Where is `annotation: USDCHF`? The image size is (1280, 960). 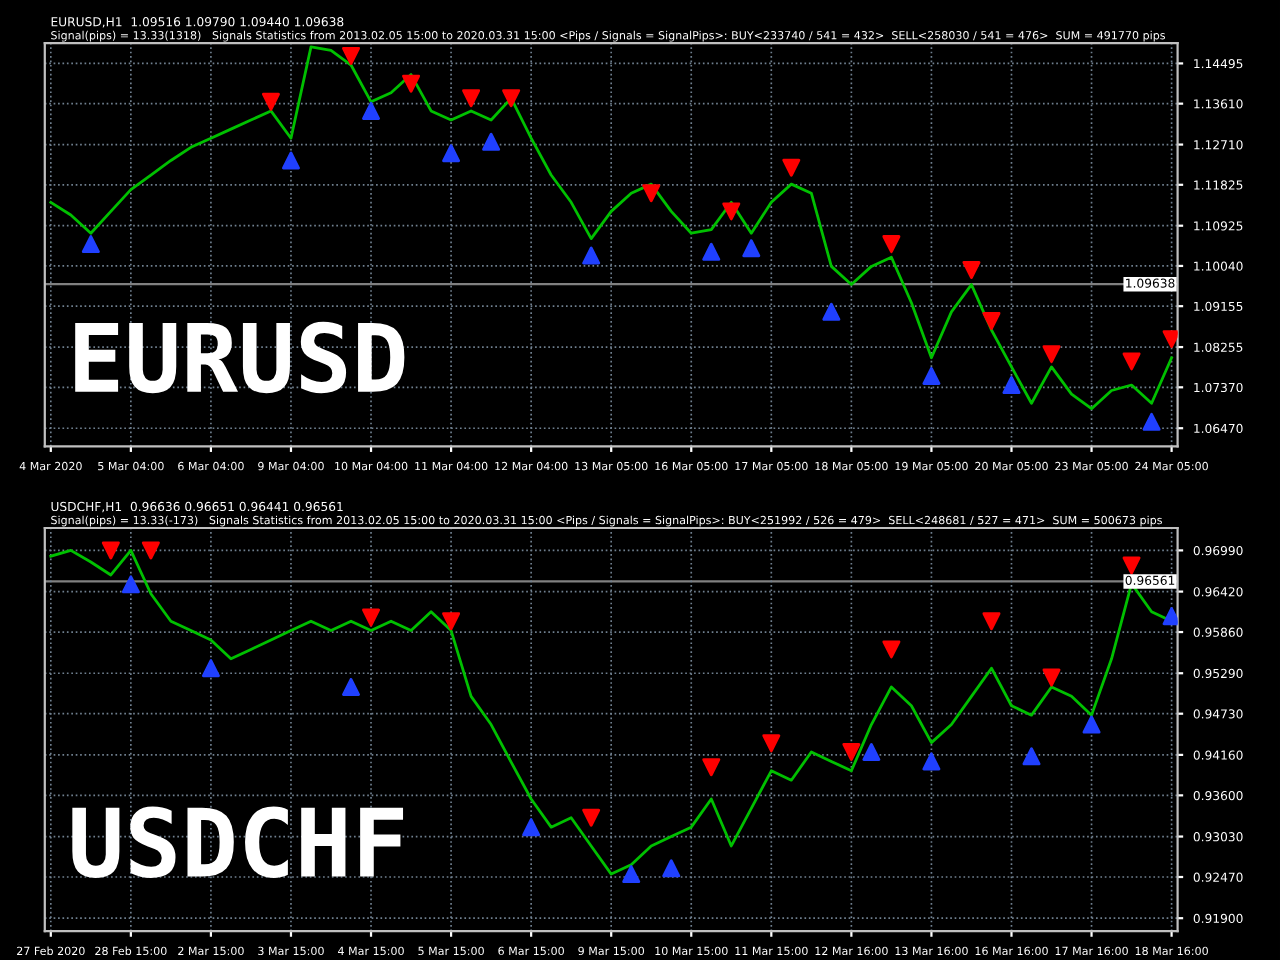 annotation: USDCHF is located at coordinates (238, 842).